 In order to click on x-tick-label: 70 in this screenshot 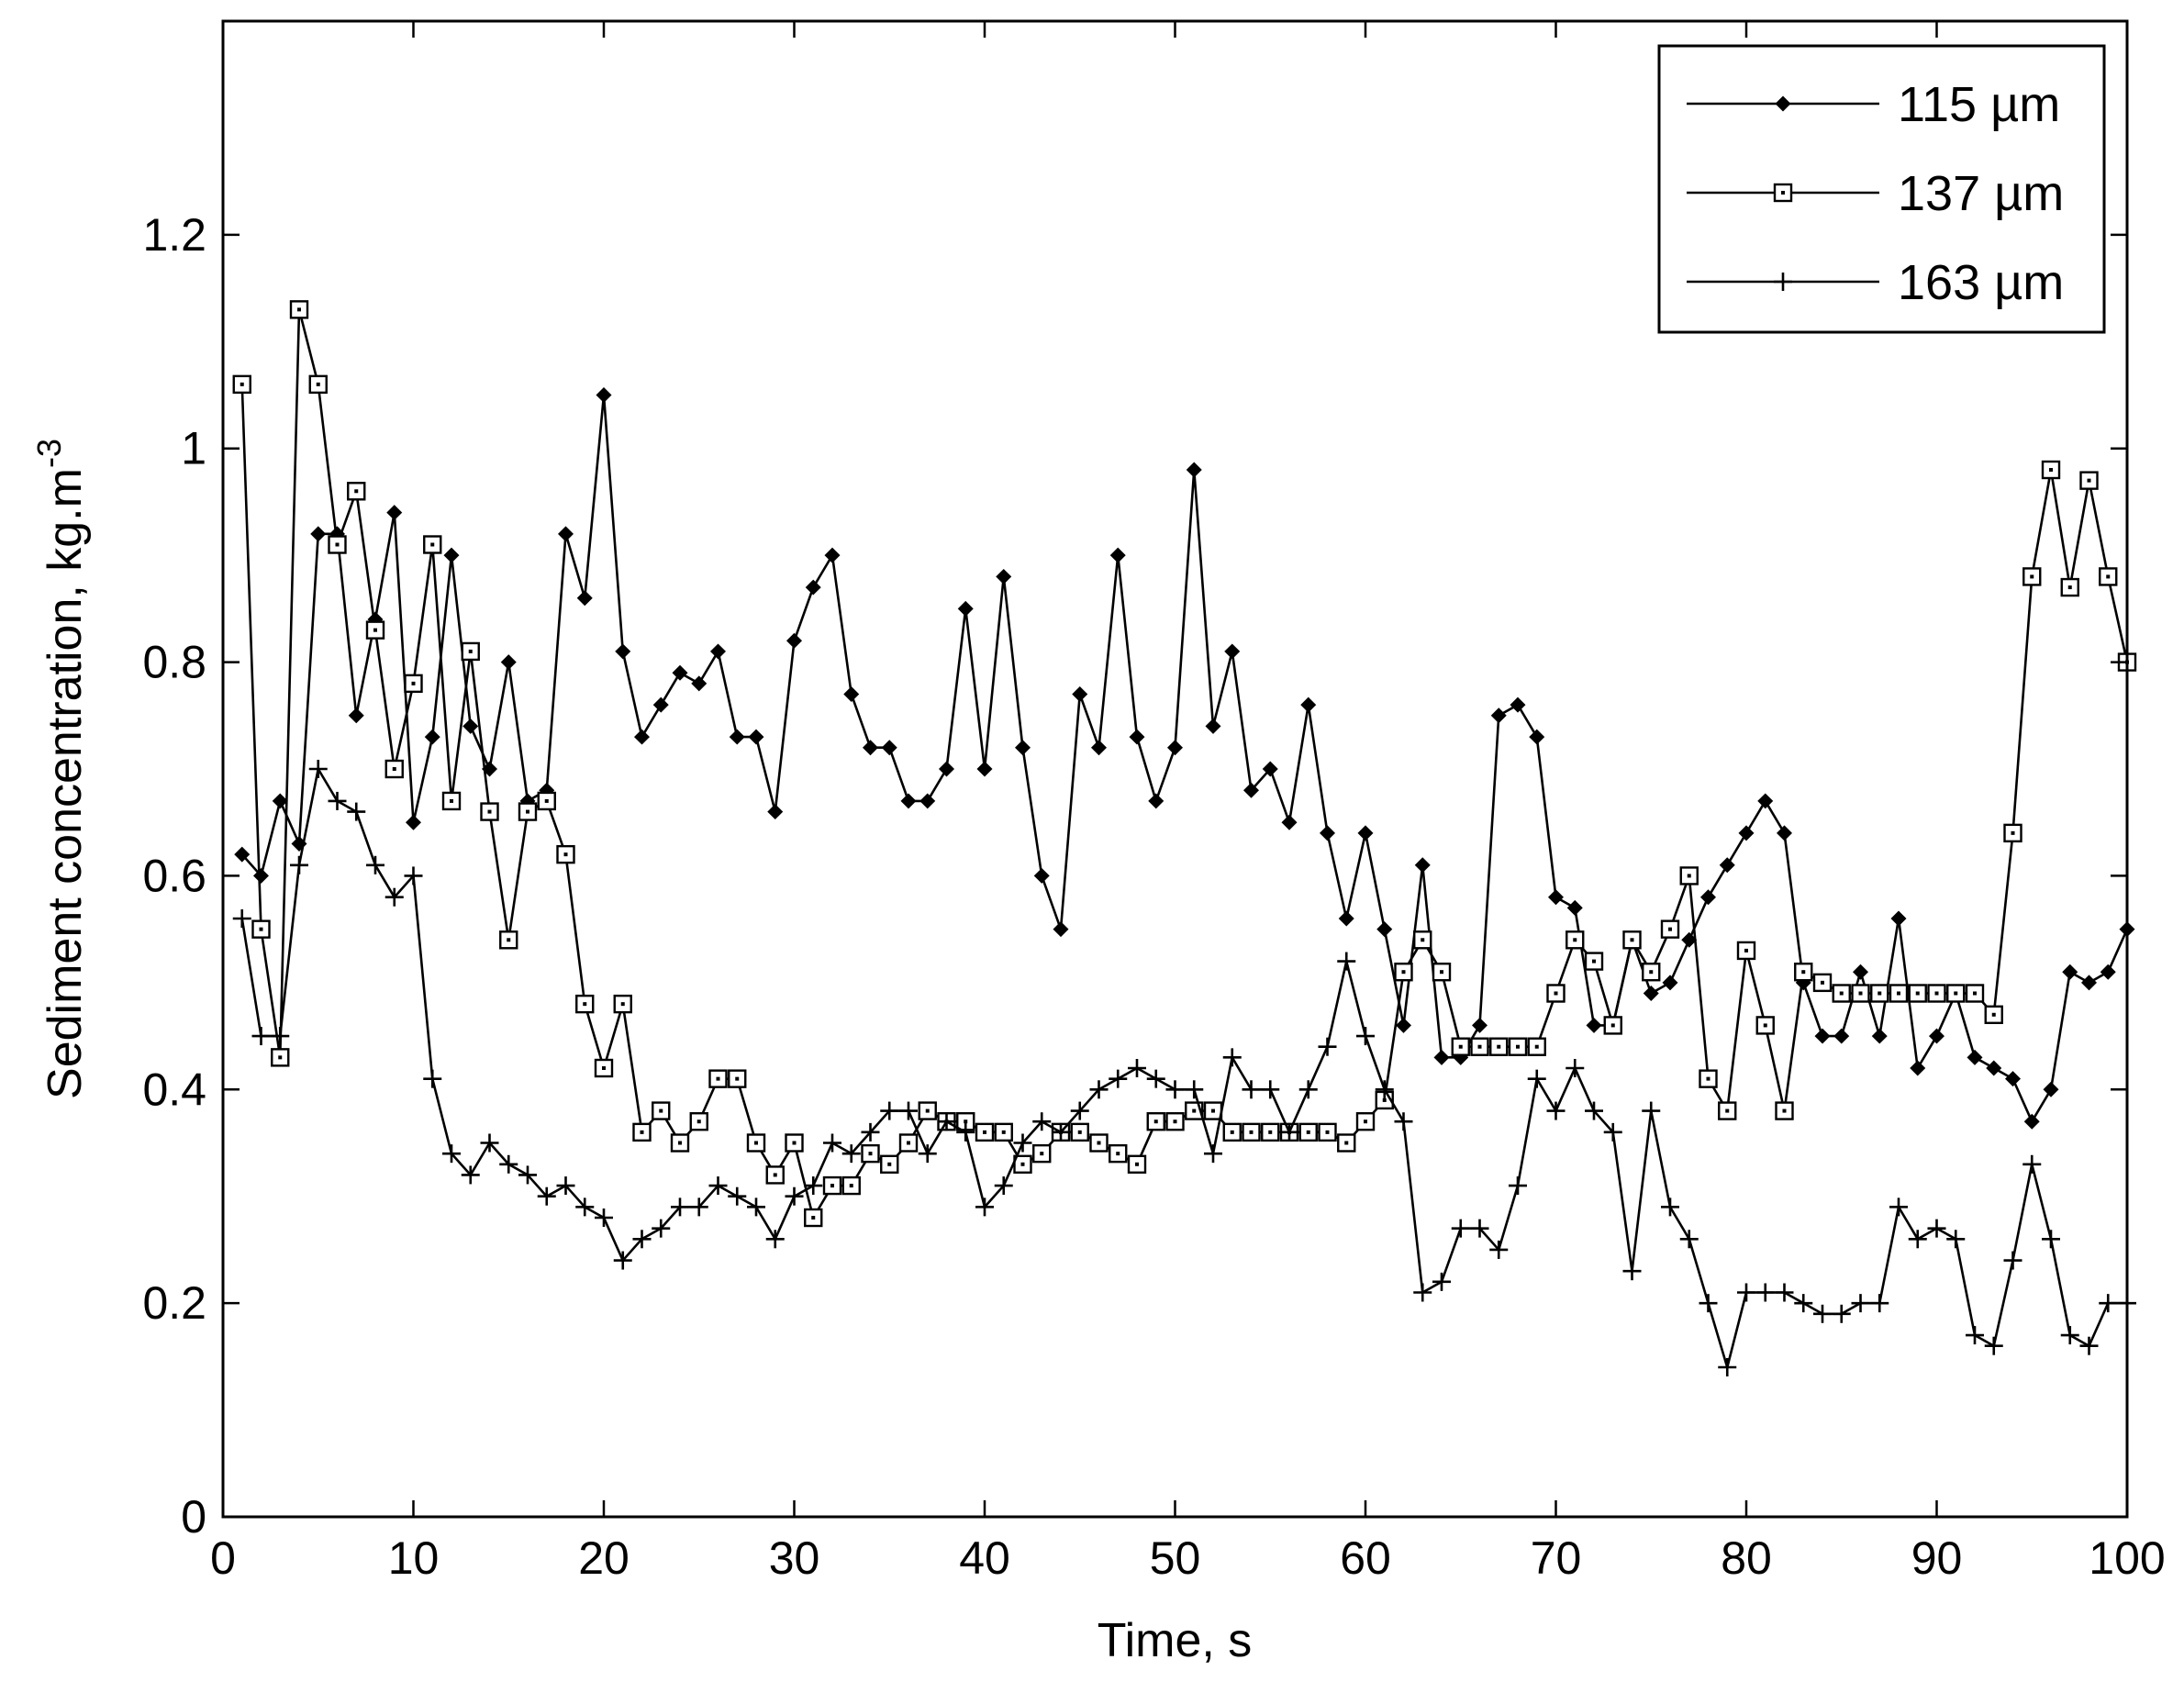, I will do `click(1556, 1558)`.